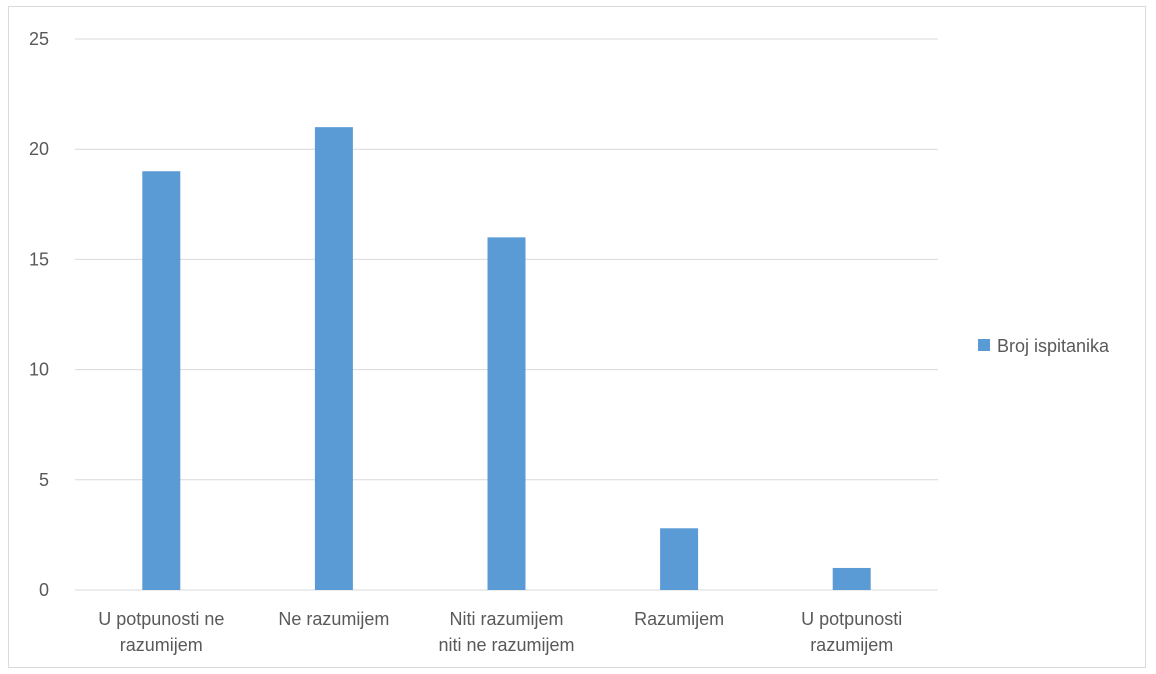  What do you see at coordinates (161, 632) in the screenshot?
I see `x-tick-label-0: U potpunosti ne razumijem` at bounding box center [161, 632].